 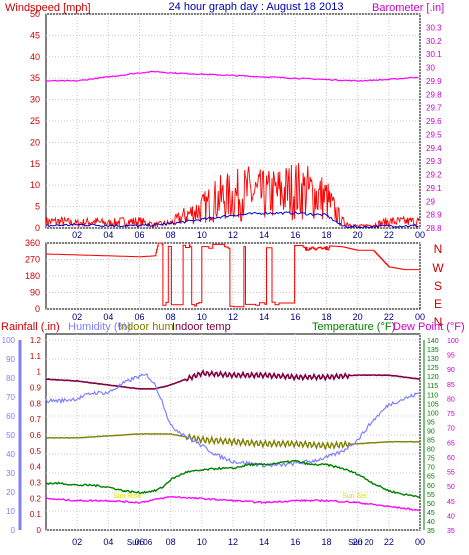 I want to click on y-tick-label: 40, so click(x=10, y=454).